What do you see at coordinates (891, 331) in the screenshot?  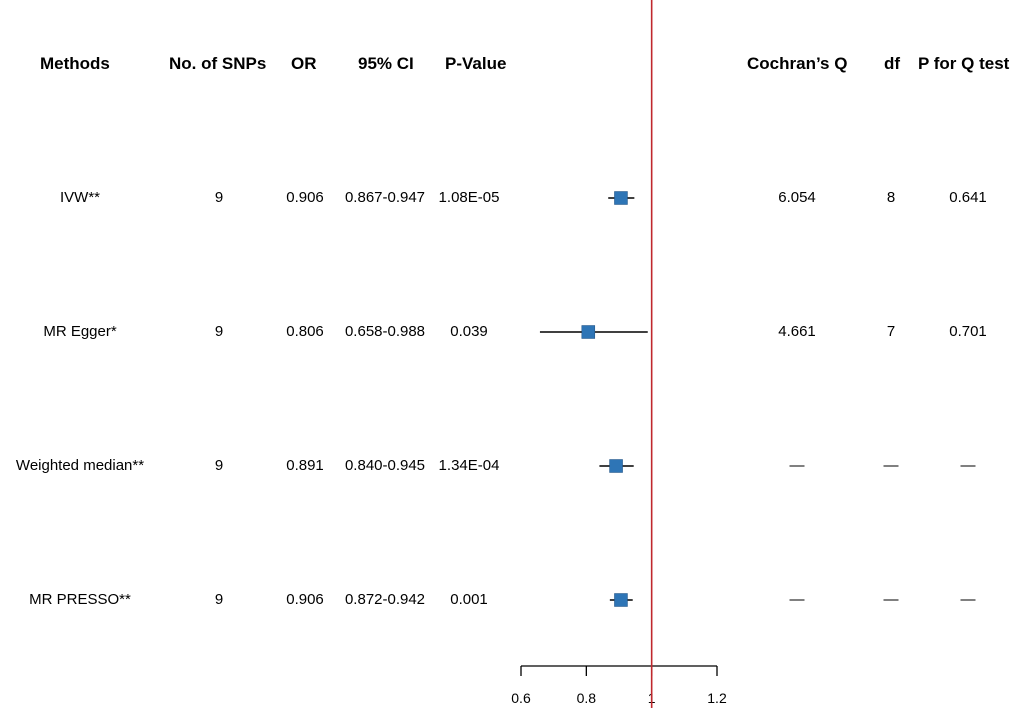 I see `row-df: 7` at bounding box center [891, 331].